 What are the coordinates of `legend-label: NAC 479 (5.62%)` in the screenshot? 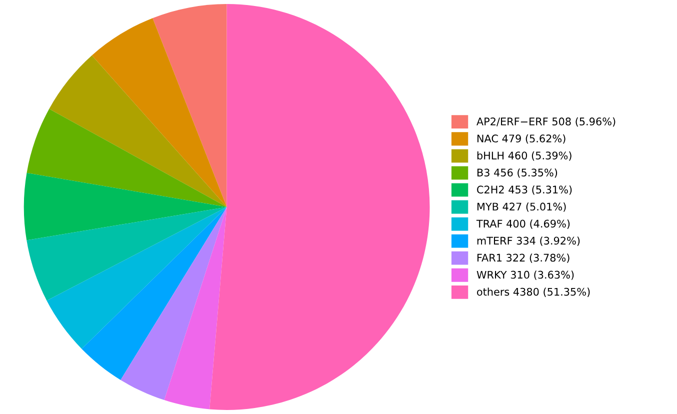 It's located at (521, 139).